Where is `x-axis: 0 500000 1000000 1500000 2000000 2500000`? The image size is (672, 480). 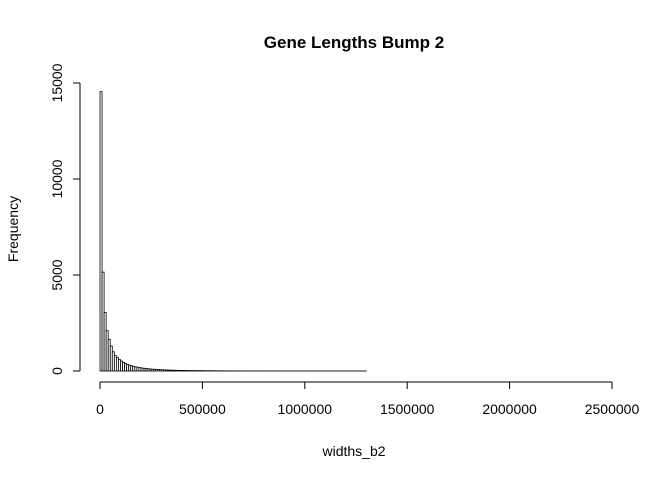 x-axis: 0 500000 1000000 1500000 2000000 2500000 is located at coordinates (368, 399).